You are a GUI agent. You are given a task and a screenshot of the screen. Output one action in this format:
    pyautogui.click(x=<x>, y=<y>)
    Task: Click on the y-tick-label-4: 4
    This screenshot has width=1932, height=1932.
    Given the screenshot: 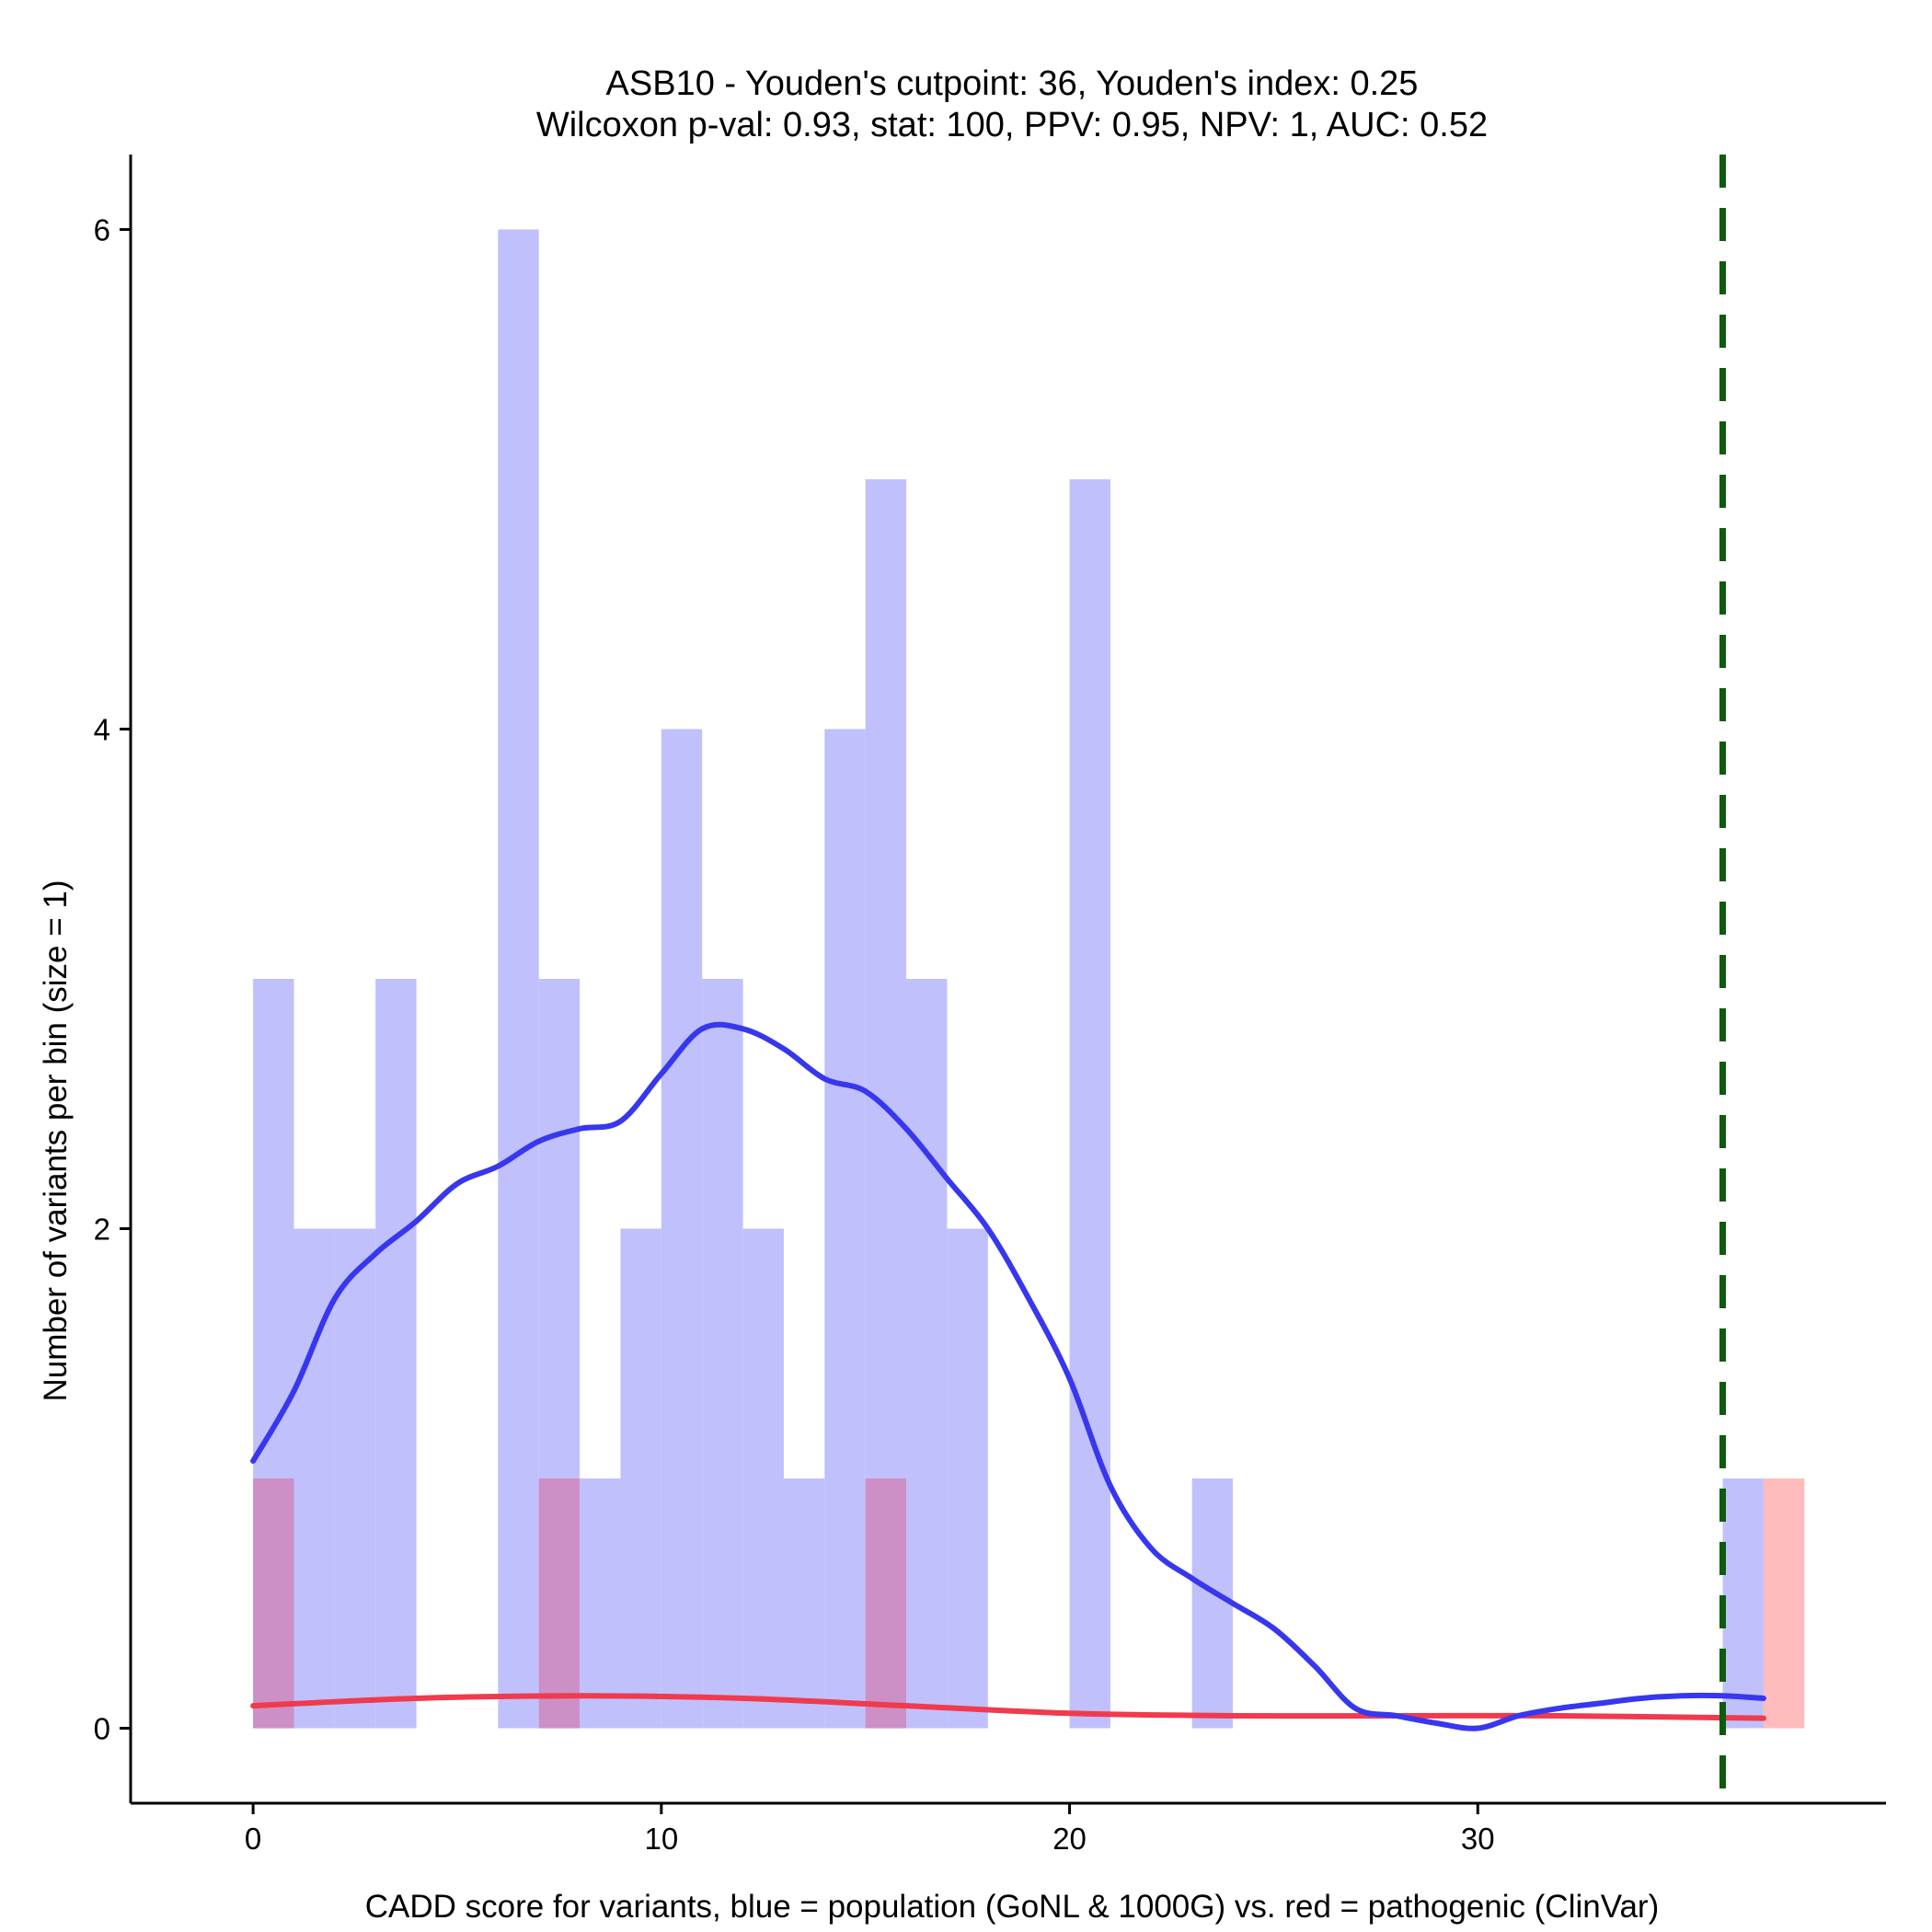 What is the action you would take?
    pyautogui.click(x=102, y=729)
    